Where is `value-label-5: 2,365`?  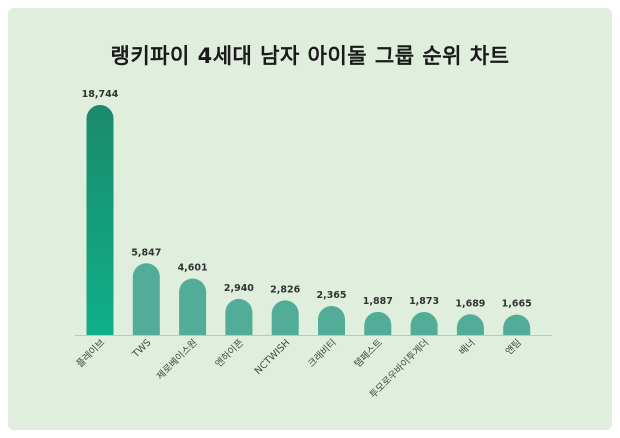
value-label-5: 2,365 is located at coordinates (331, 295).